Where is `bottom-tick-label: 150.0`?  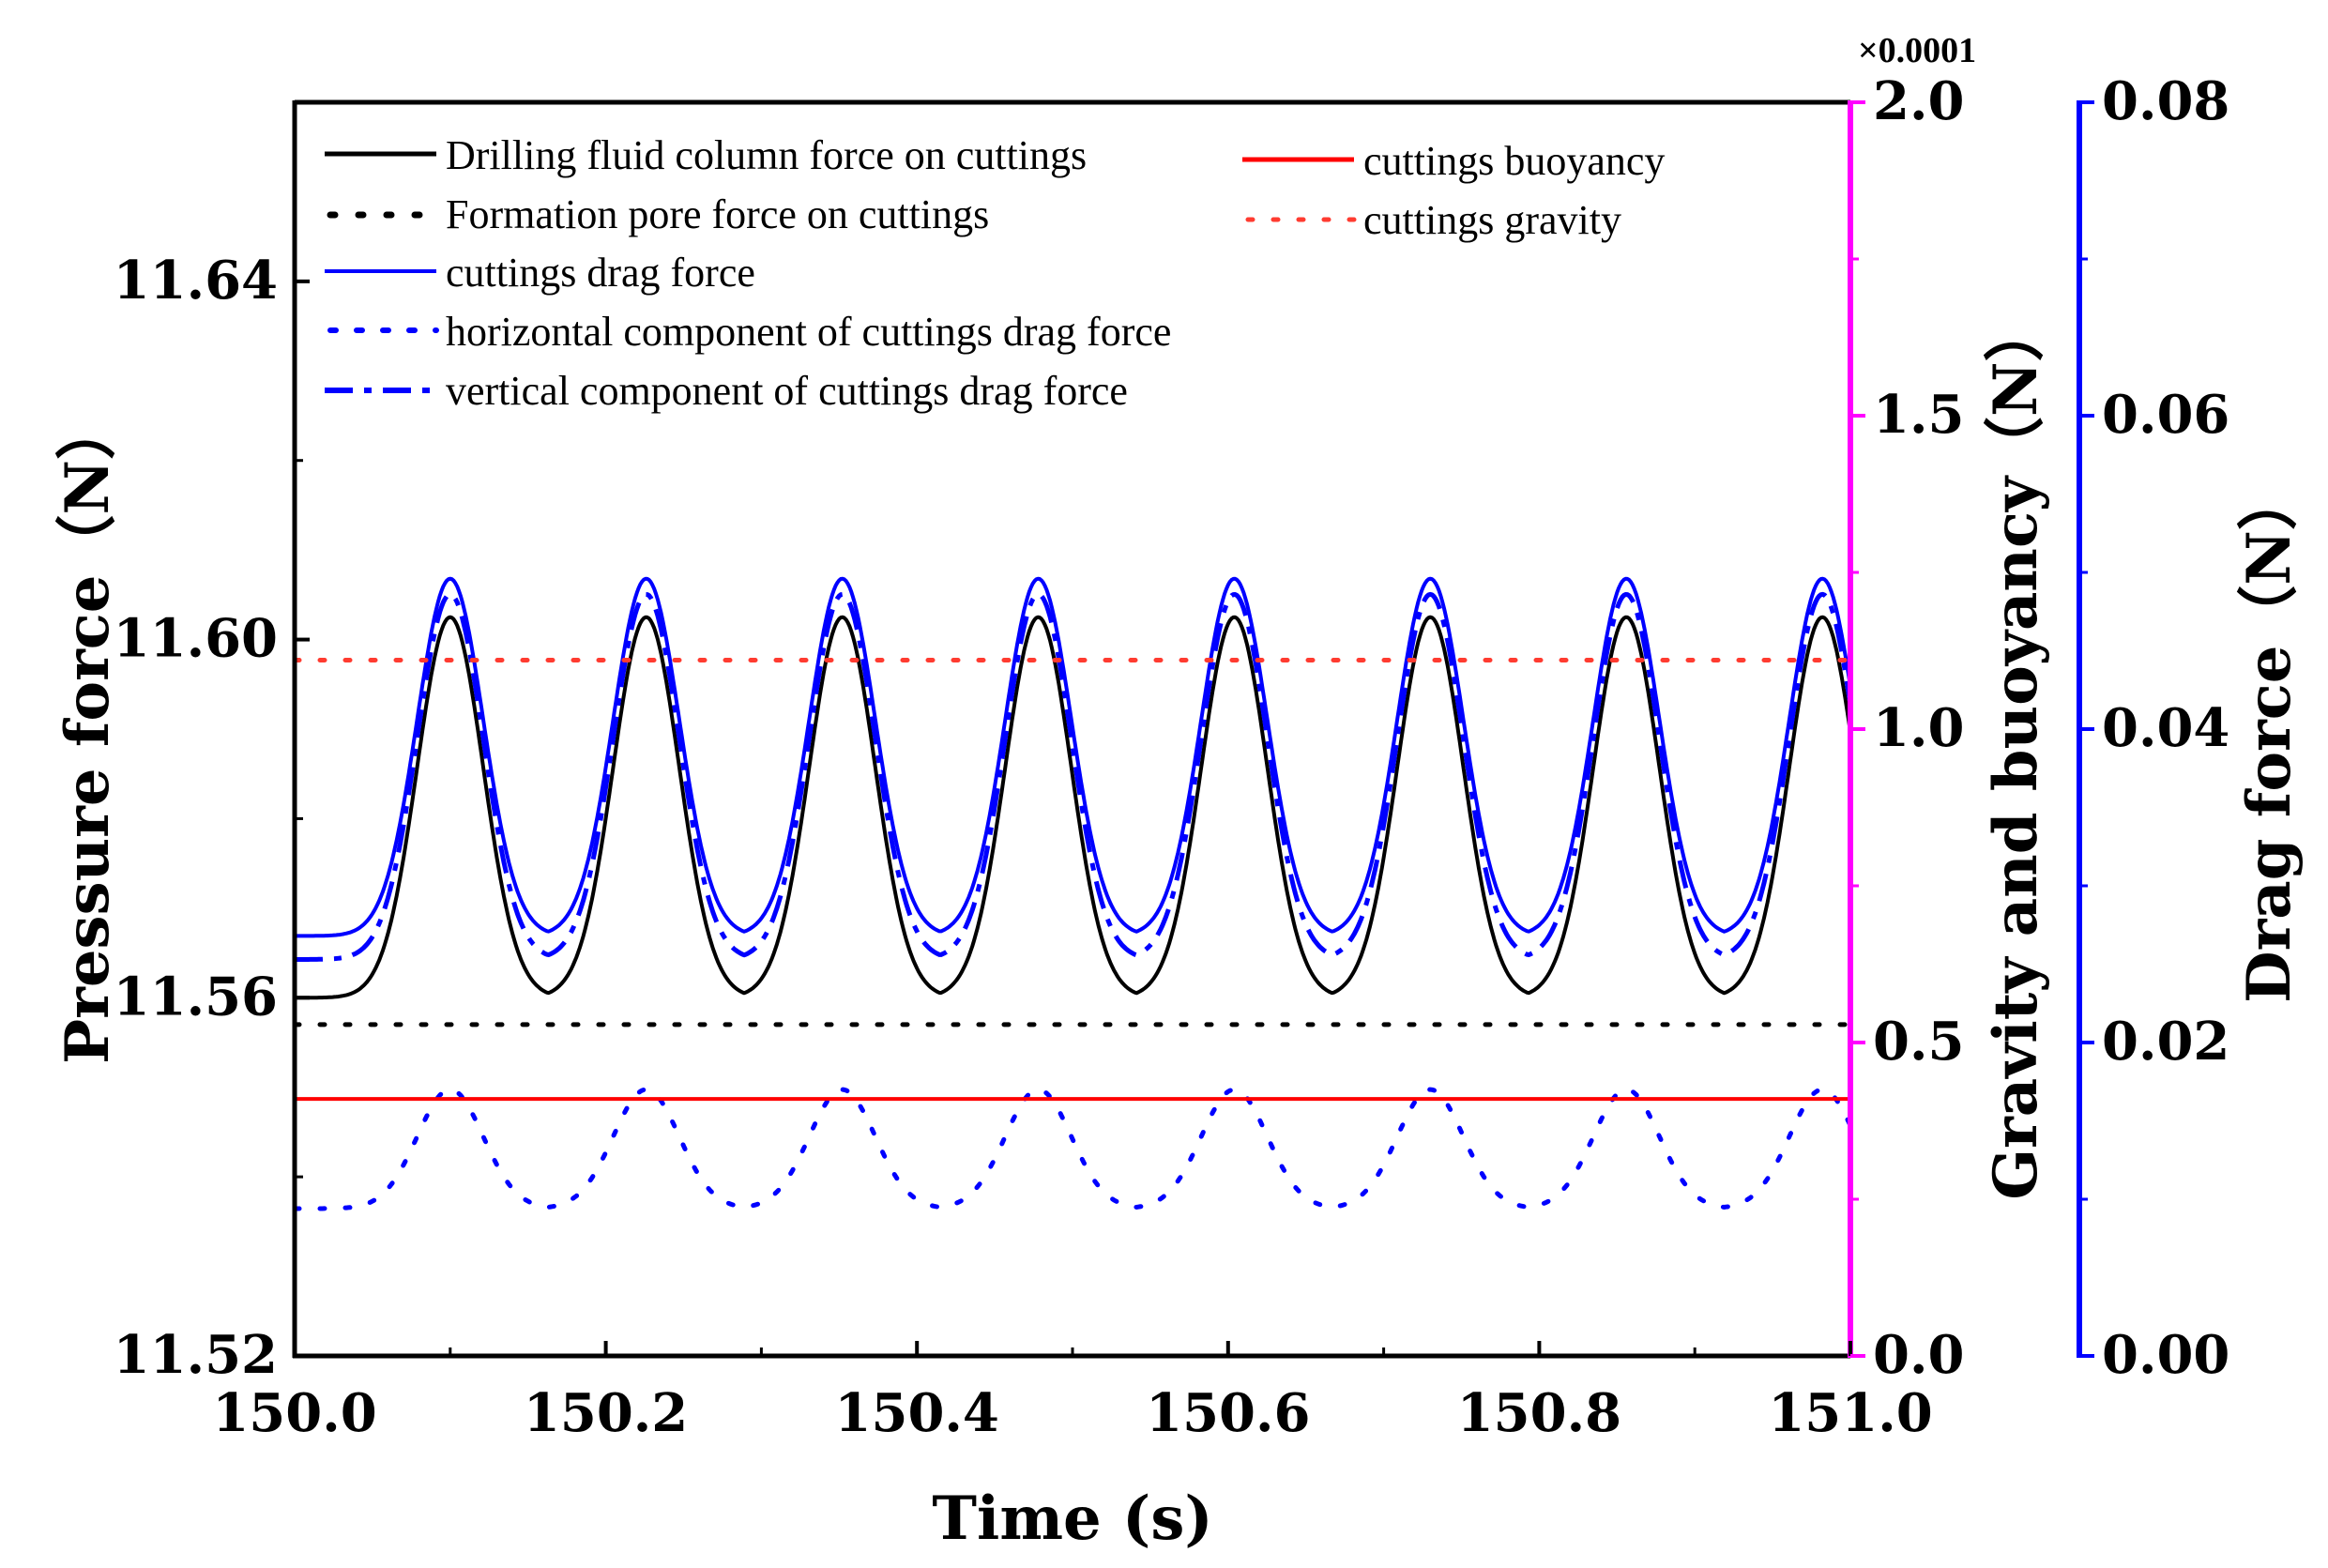 bottom-tick-label: 150.0 is located at coordinates (294, 1413).